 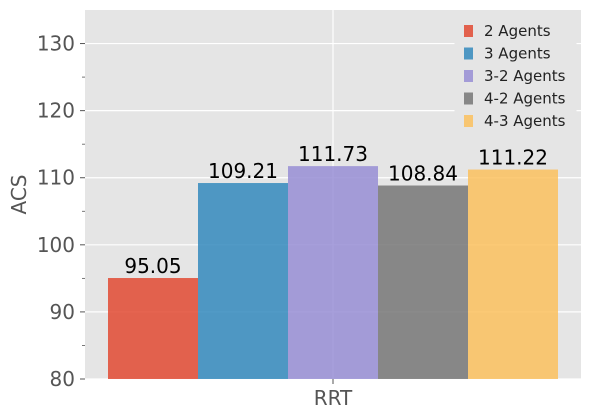 What do you see at coordinates (19, 195) in the screenshot?
I see `y-axis-label: ACS` at bounding box center [19, 195].